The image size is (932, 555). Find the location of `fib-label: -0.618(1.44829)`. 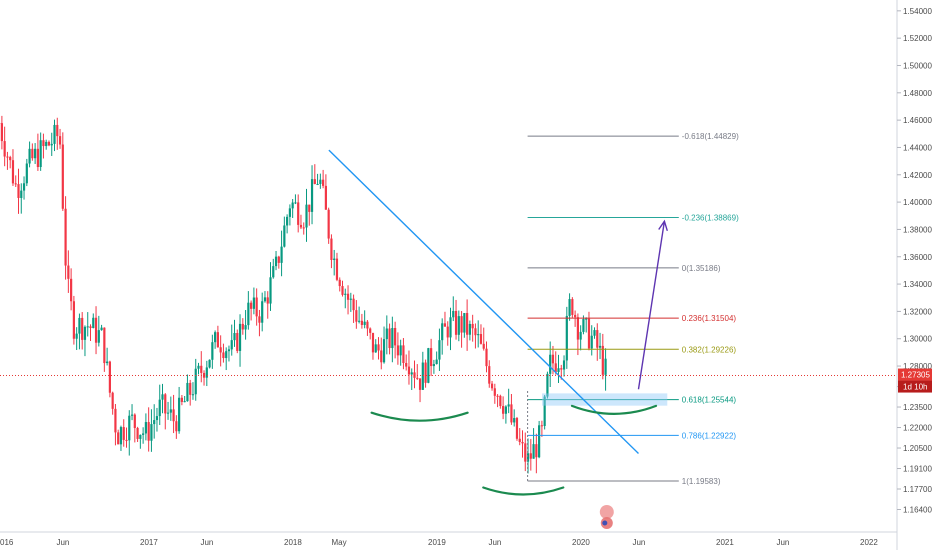

fib-label: -0.618(1.44829) is located at coordinates (710, 136).